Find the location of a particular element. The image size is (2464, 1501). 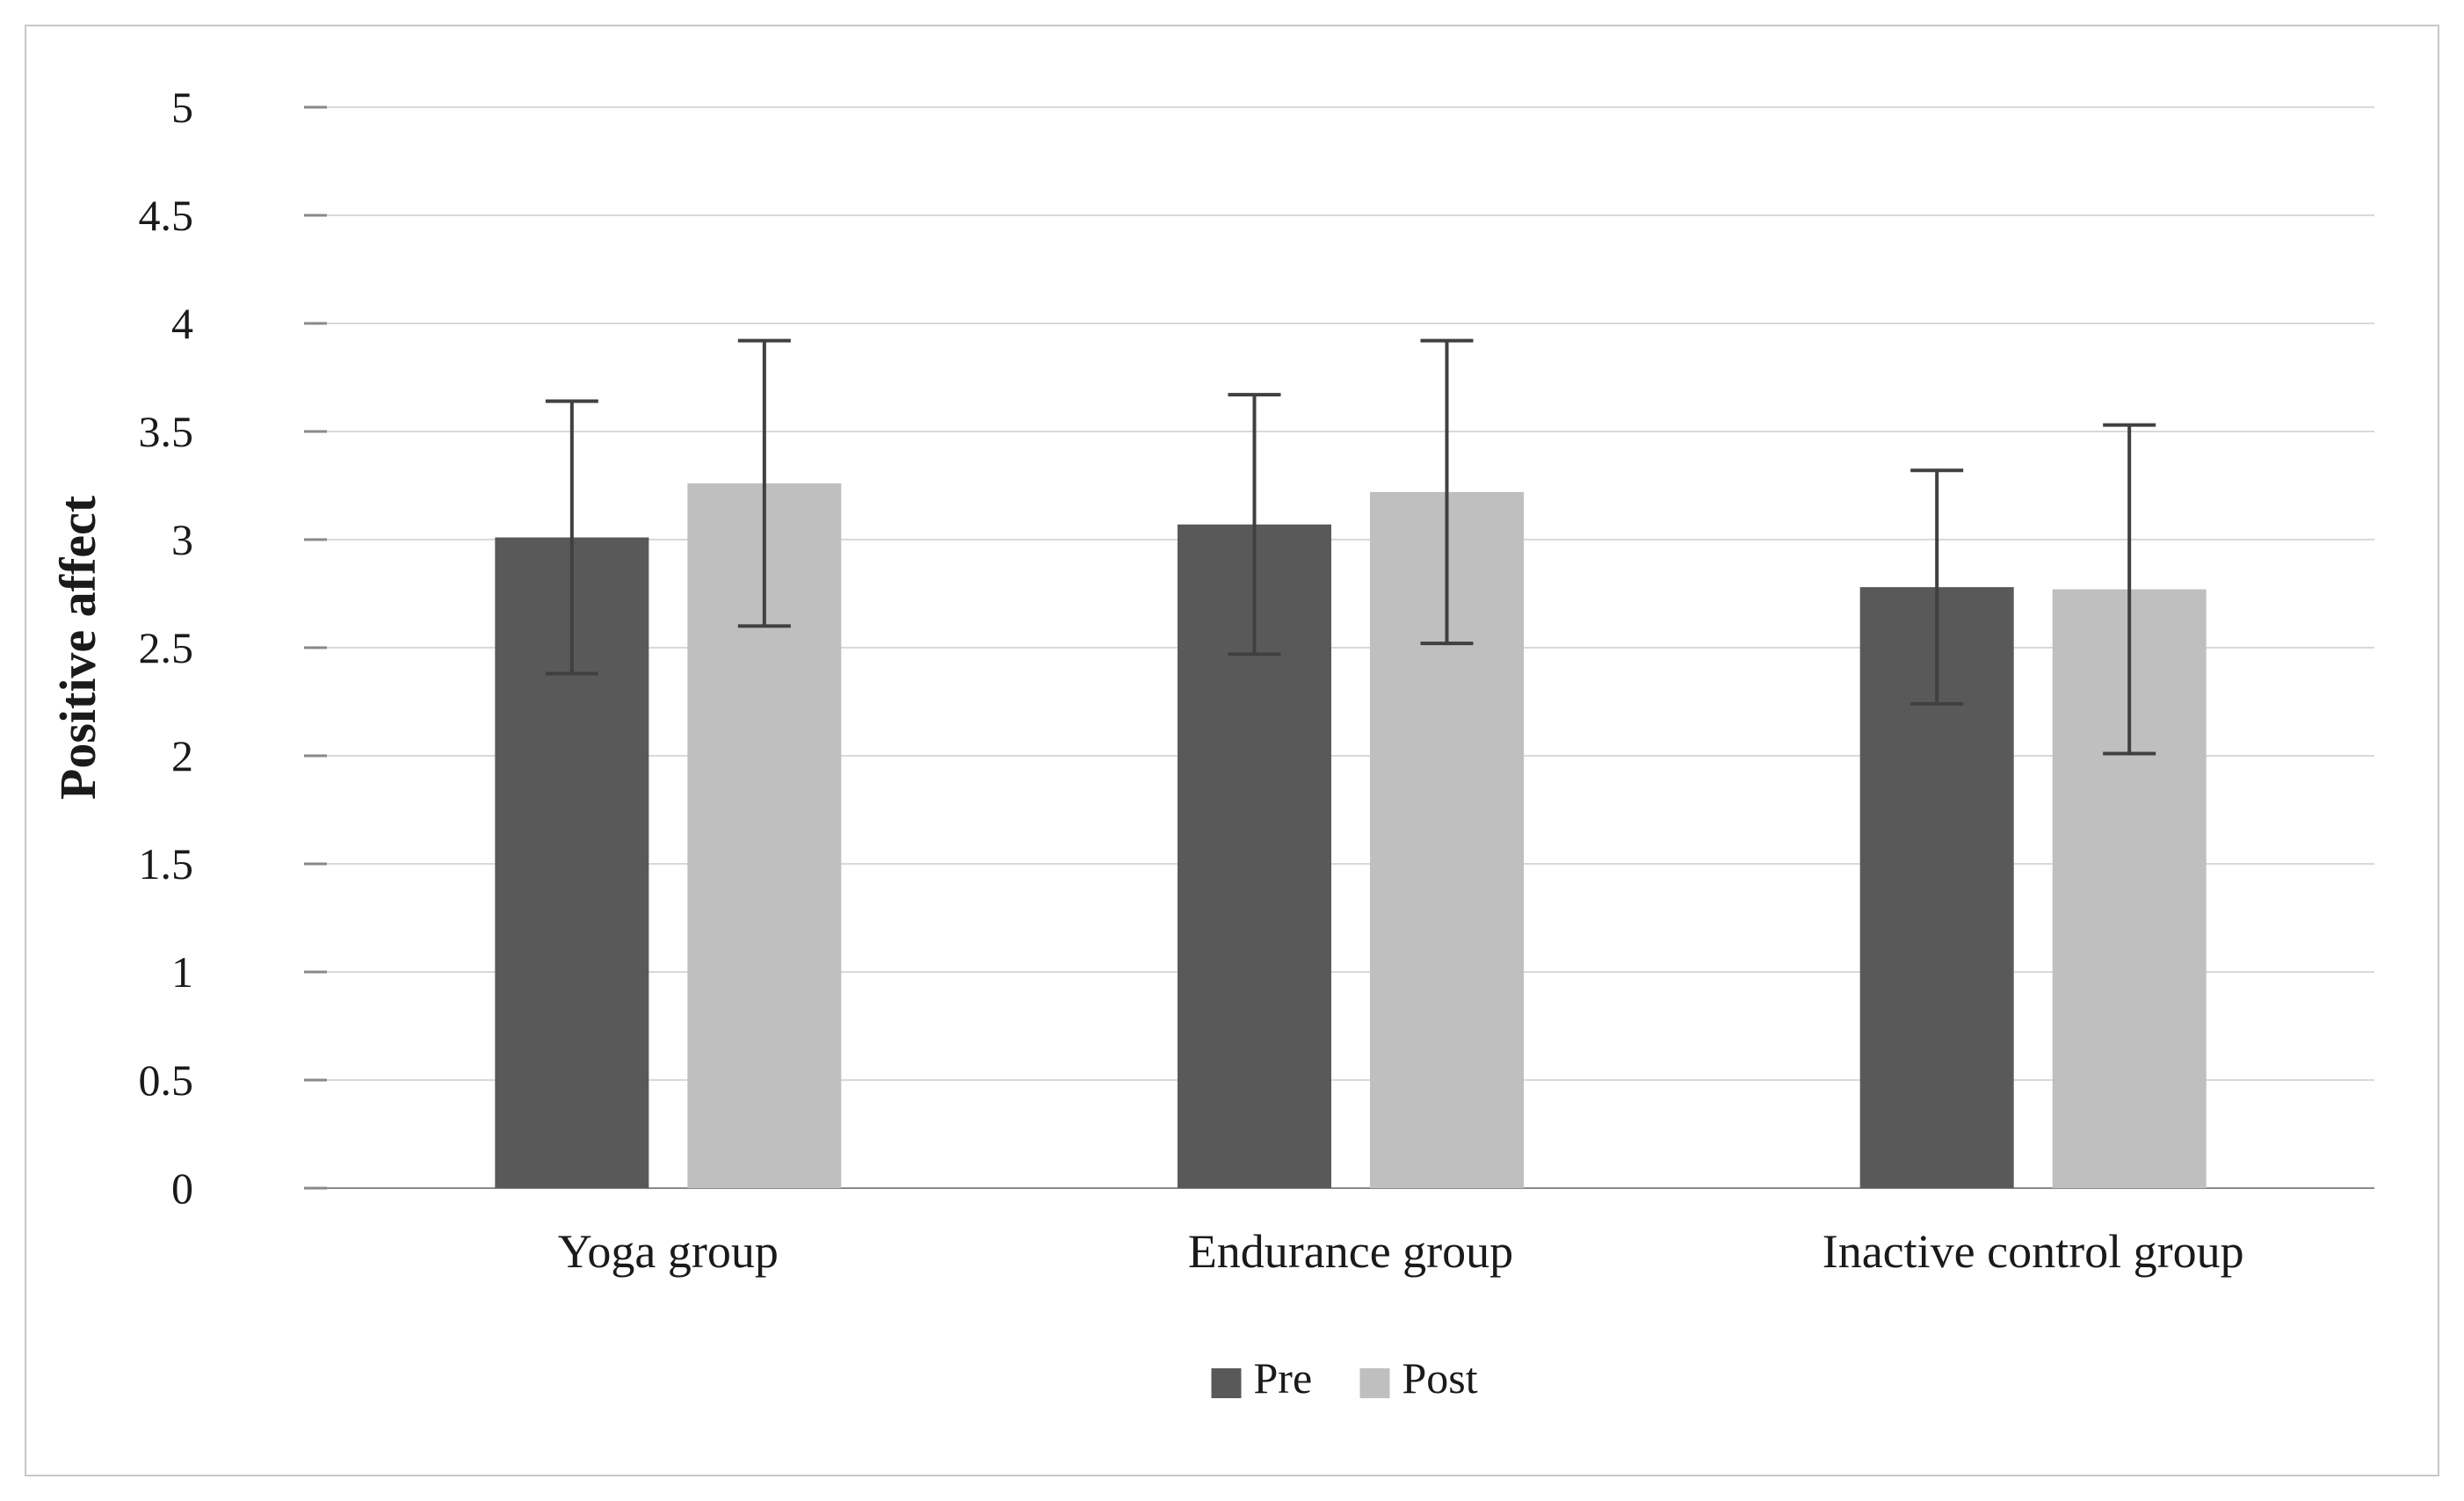

category-label: Yoga group is located at coordinates (668, 1251).